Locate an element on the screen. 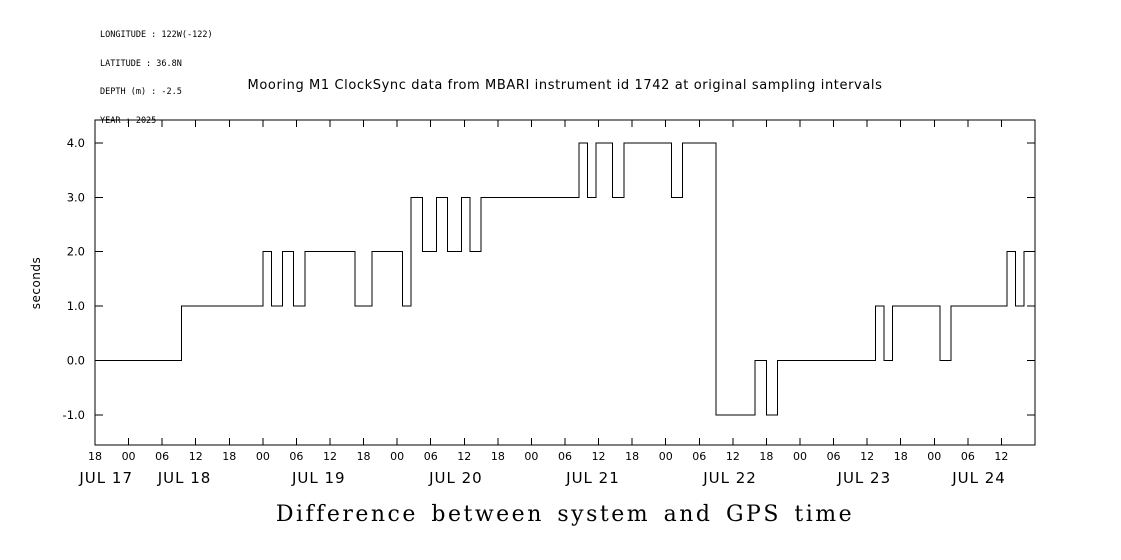  y-tick-label: 1.0 is located at coordinates (76, 306).